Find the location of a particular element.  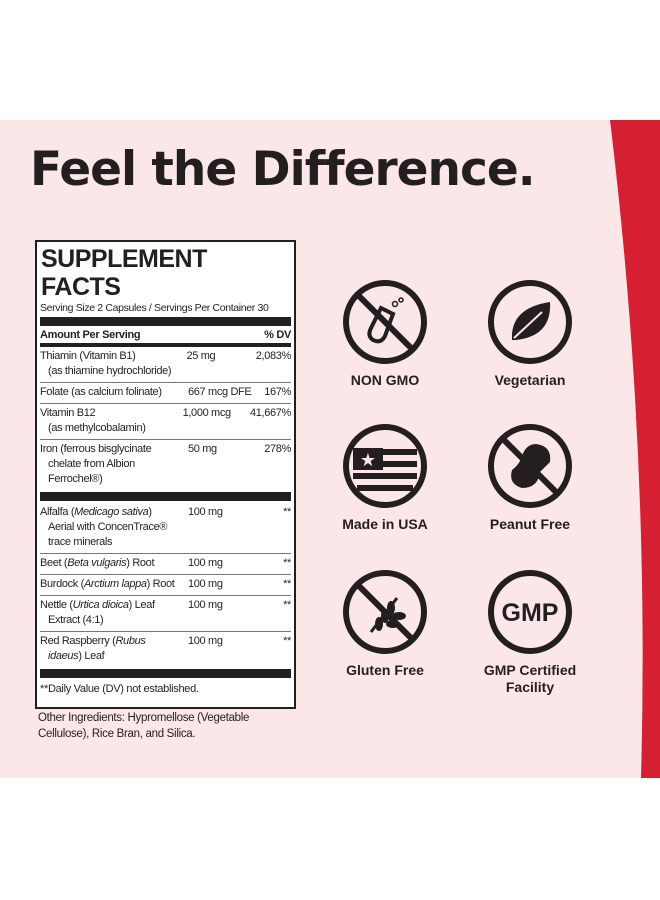

panel-title: SUPPLEMENT FACTS is located at coordinates (124, 273).